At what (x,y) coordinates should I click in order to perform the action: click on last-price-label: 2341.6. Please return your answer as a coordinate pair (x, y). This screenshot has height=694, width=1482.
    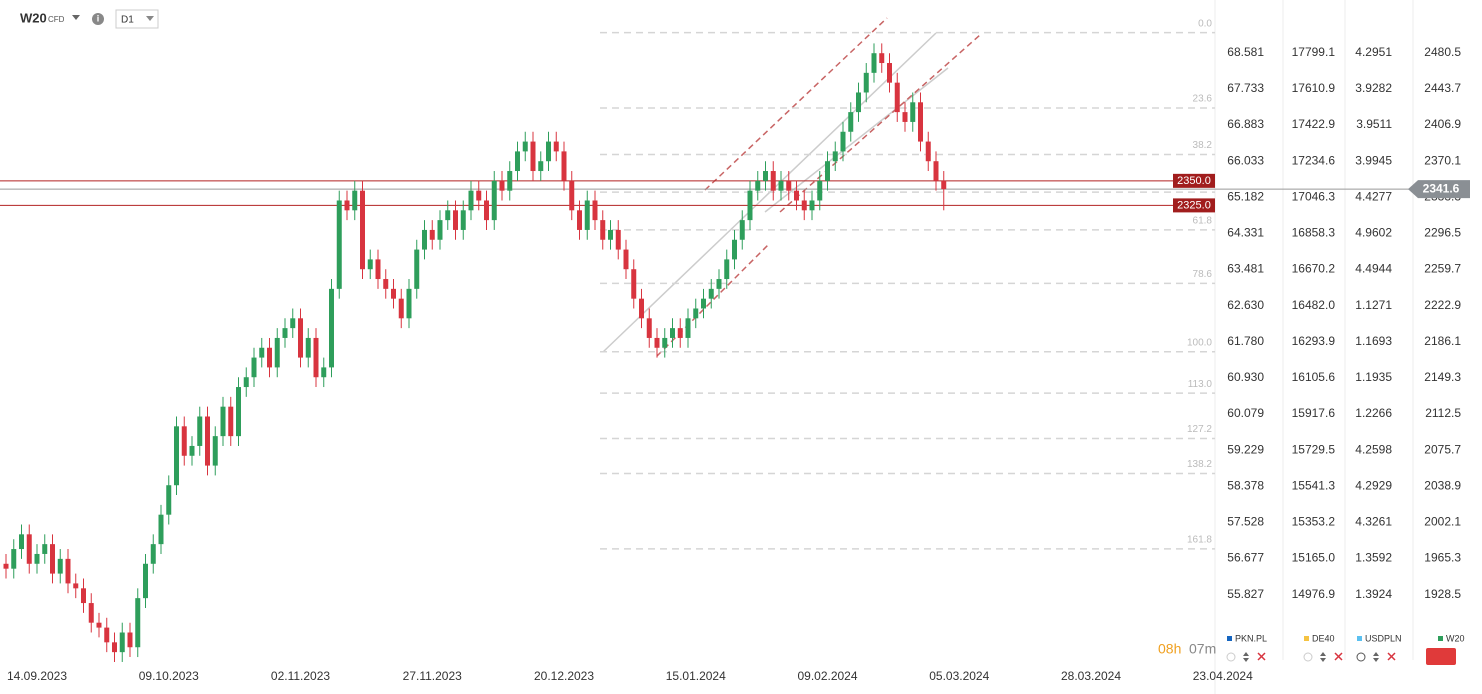
    Looking at the image, I should click on (1441, 188).